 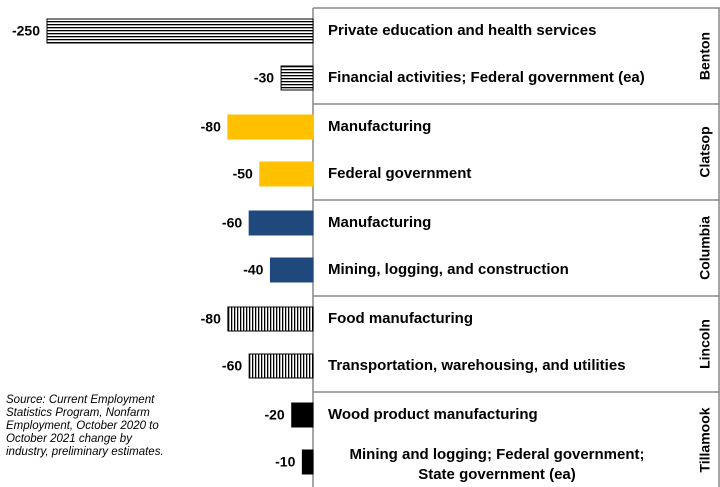 What do you see at coordinates (399, 173) in the screenshot?
I see `category-label: Federal government` at bounding box center [399, 173].